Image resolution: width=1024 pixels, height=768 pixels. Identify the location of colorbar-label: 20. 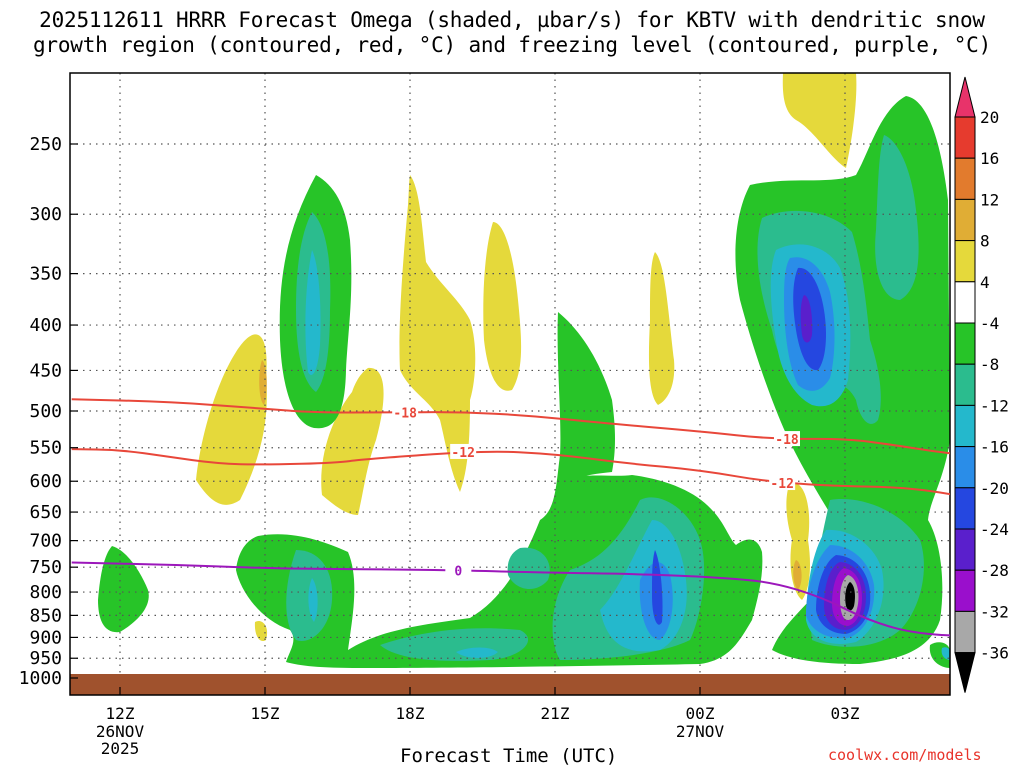
(989, 117).